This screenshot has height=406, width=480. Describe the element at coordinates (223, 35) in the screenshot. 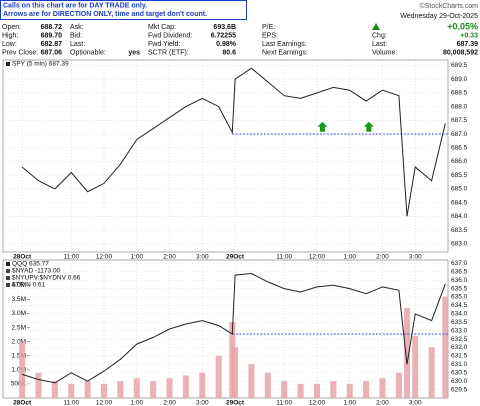

I see `quote-value: 6.72255` at that location.